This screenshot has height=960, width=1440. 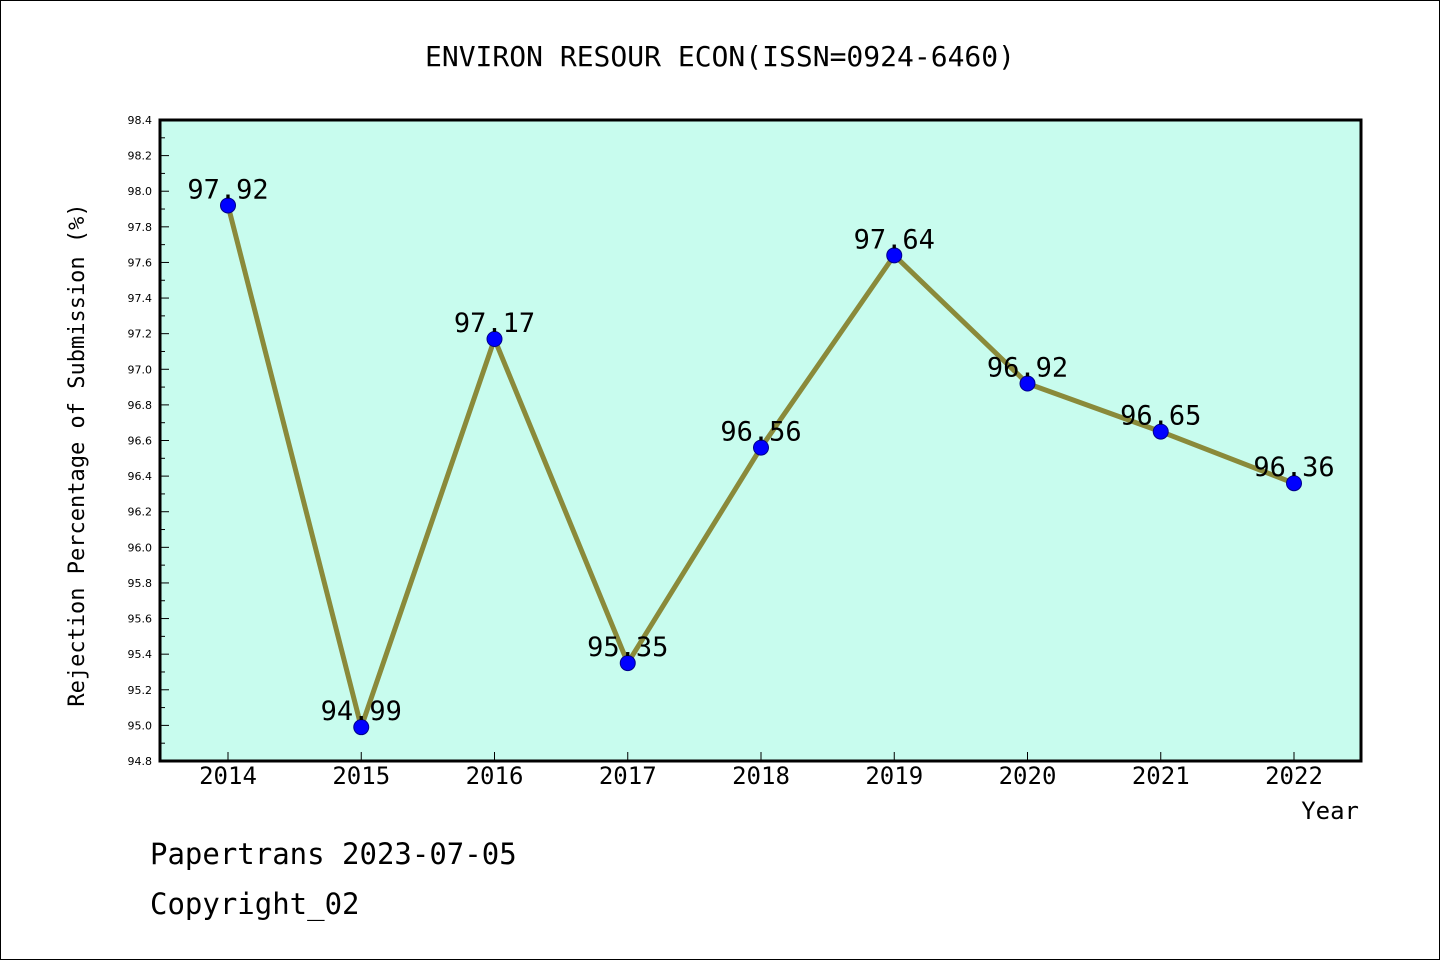 What do you see at coordinates (1161, 776) in the screenshot?
I see `x-tick-label: 2021` at bounding box center [1161, 776].